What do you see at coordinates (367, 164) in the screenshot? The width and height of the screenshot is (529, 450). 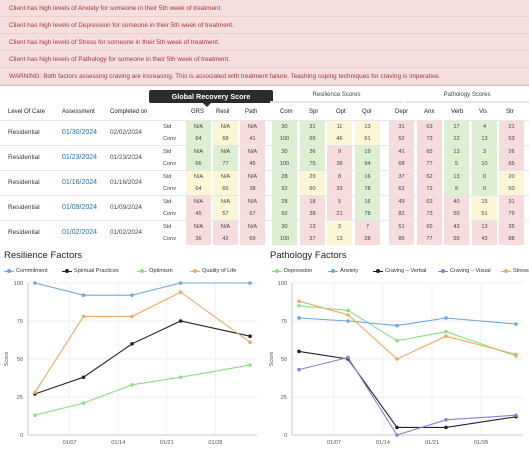 I see `conv-score: 94` at bounding box center [367, 164].